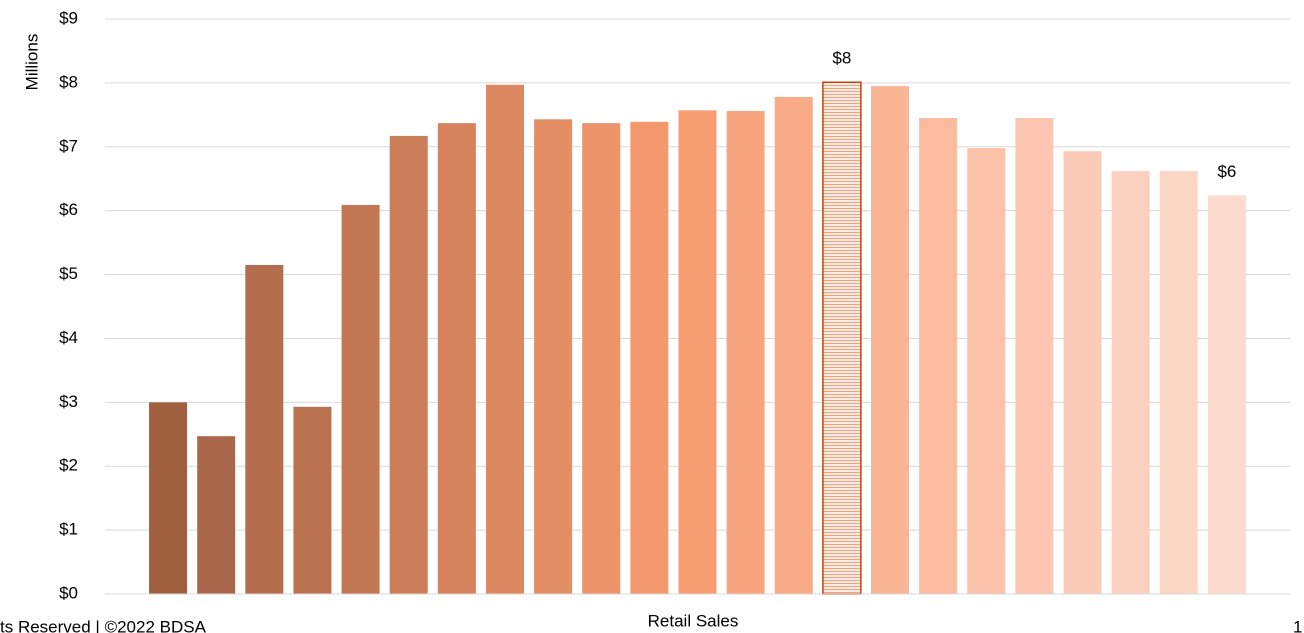 Image resolution: width=1304 pixels, height=633 pixels. What do you see at coordinates (68, 401) in the screenshot?
I see `y-tick-label: $3` at bounding box center [68, 401].